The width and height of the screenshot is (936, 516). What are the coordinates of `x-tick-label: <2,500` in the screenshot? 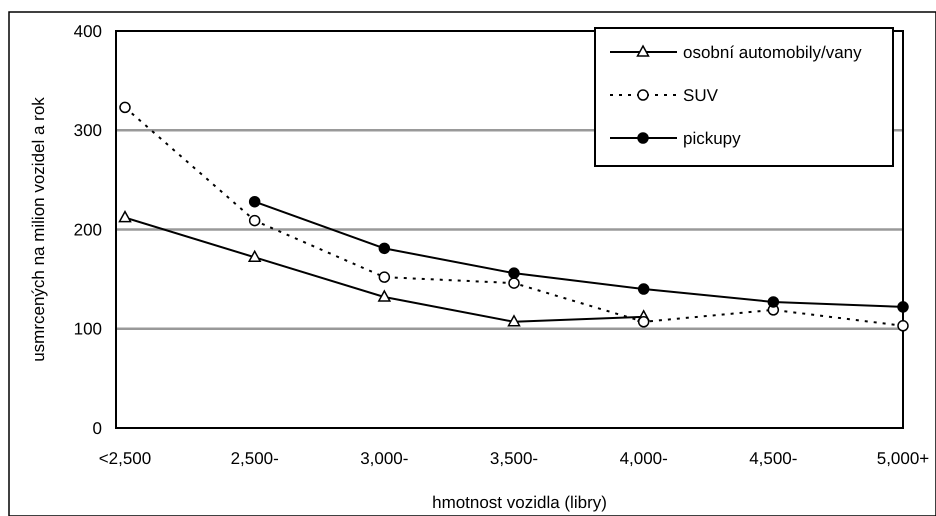 It's located at (125, 458).